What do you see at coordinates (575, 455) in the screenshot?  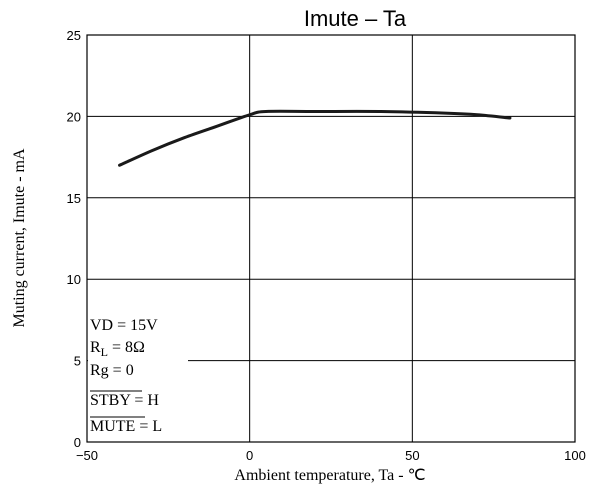 I see `x-tick-label: 100` at bounding box center [575, 455].